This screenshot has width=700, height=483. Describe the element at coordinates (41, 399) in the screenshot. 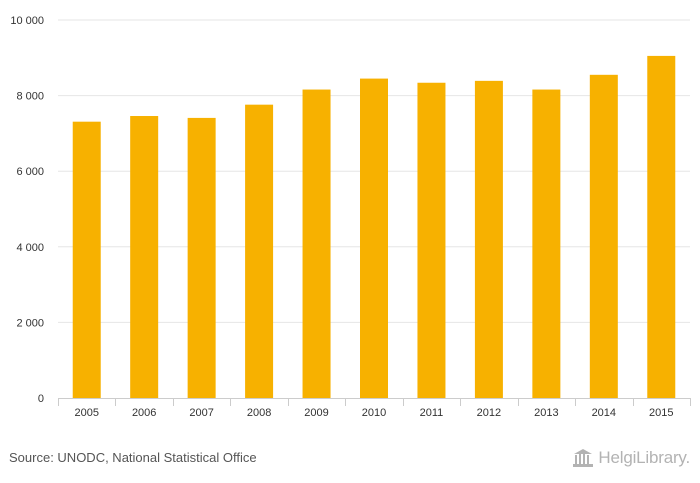

I see `y-tick-label: 0` at that location.